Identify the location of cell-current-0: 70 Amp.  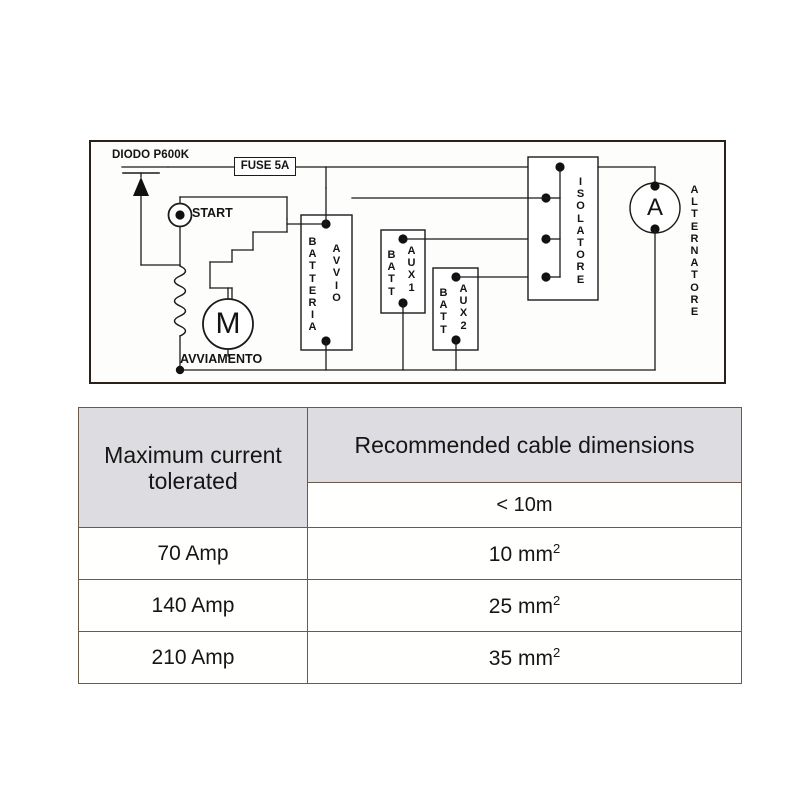
(193, 553).